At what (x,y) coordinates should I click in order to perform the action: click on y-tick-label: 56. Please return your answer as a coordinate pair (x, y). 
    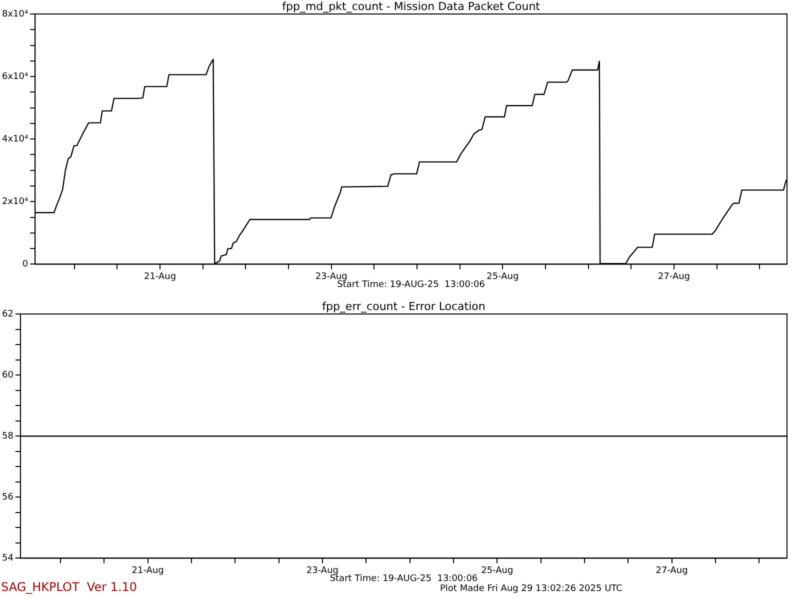
    Looking at the image, I should click on (8, 497).